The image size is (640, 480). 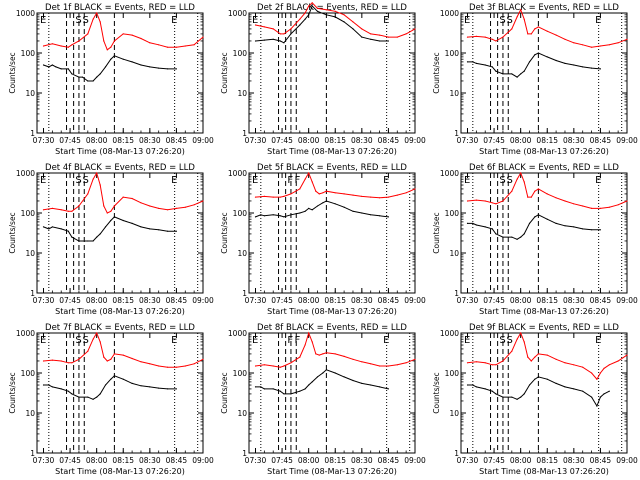 I want to click on x-tick-label: 08:45, so click(x=601, y=300).